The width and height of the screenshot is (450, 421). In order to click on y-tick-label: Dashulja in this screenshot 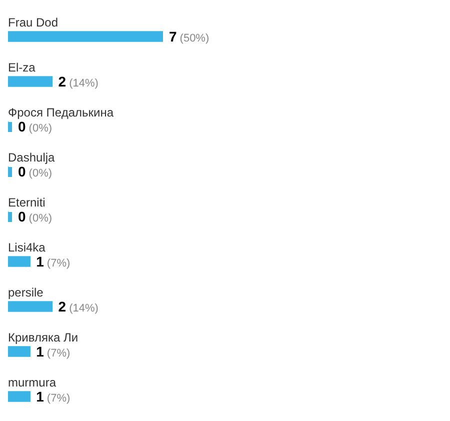, I will do `click(32, 157)`.